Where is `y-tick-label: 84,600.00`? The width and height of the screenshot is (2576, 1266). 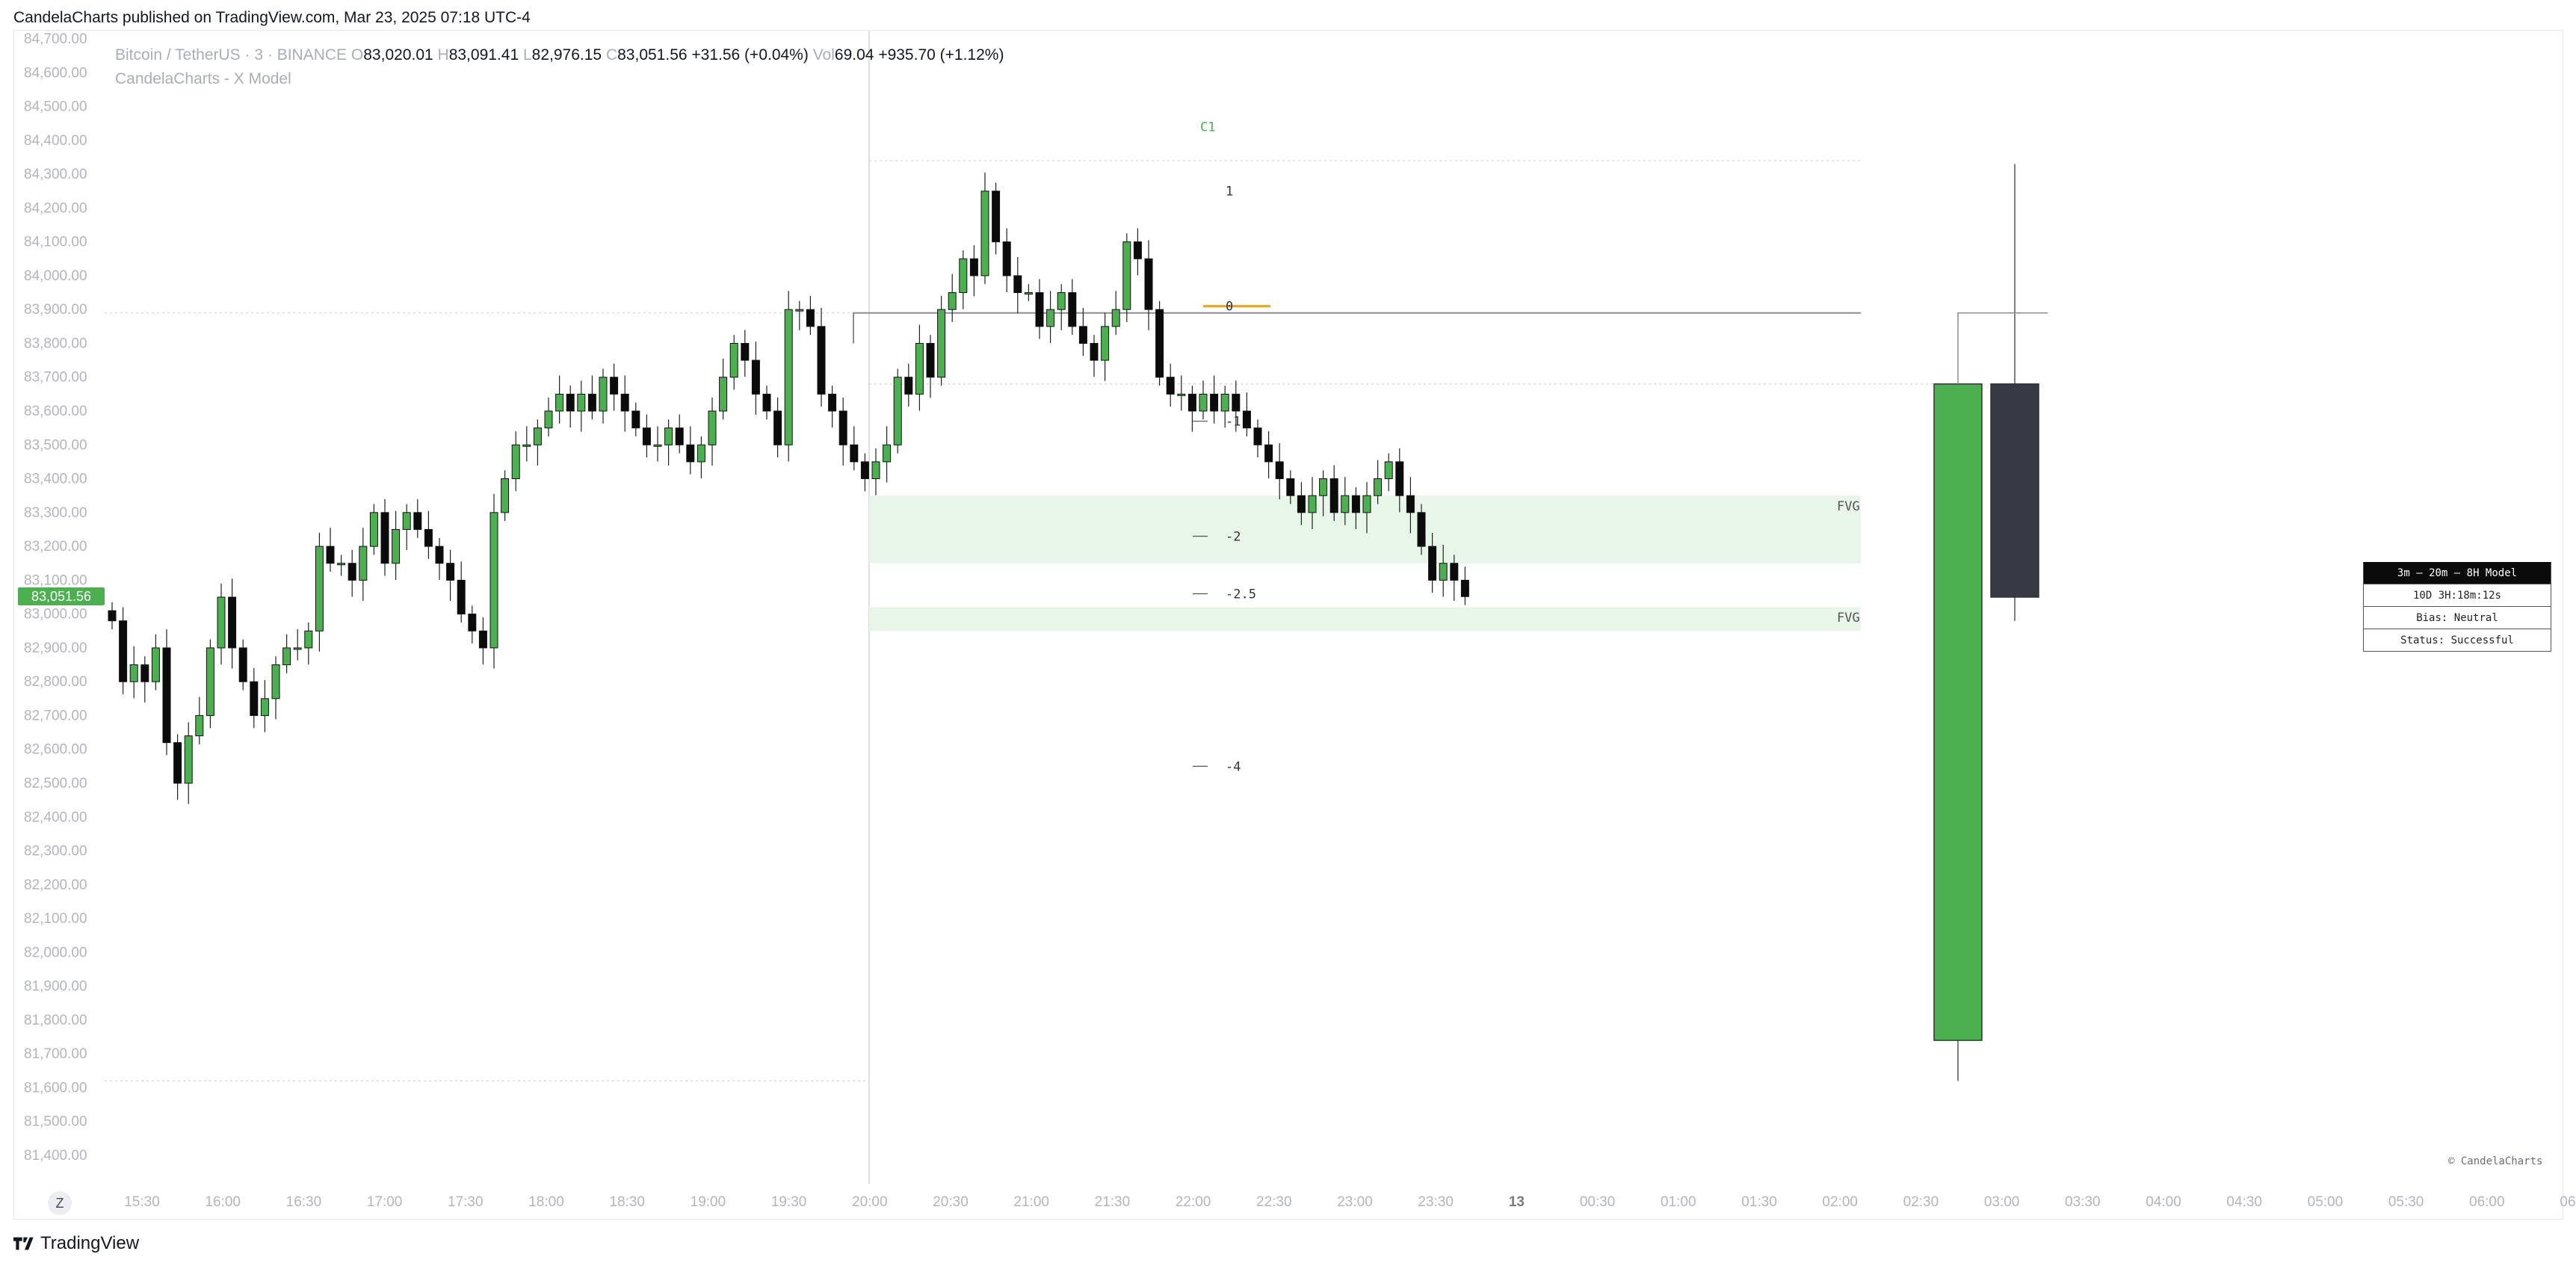 y-tick-label: 84,600.00 is located at coordinates (56, 73).